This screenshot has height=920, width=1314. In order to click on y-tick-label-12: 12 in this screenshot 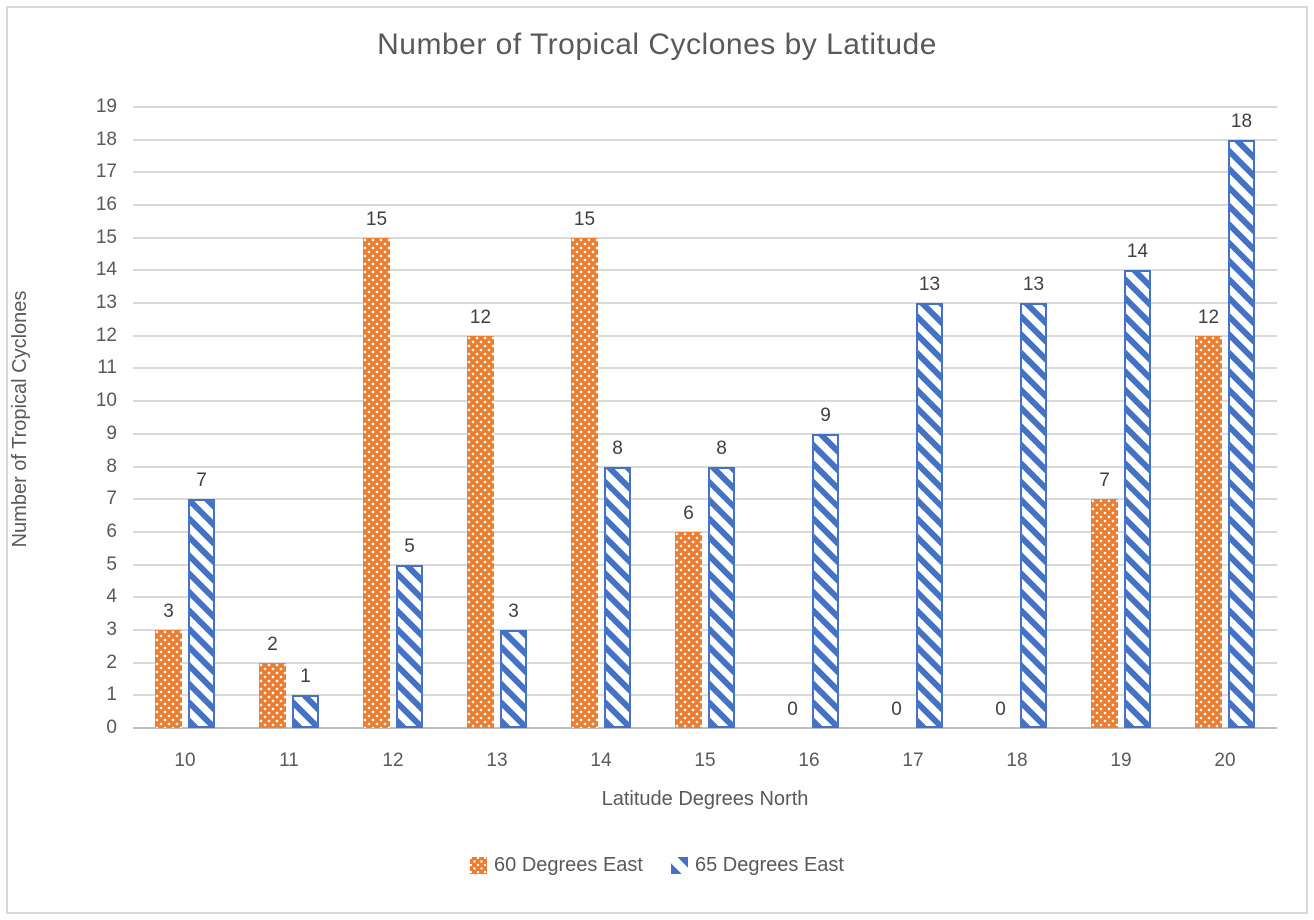, I will do `click(106, 335)`.